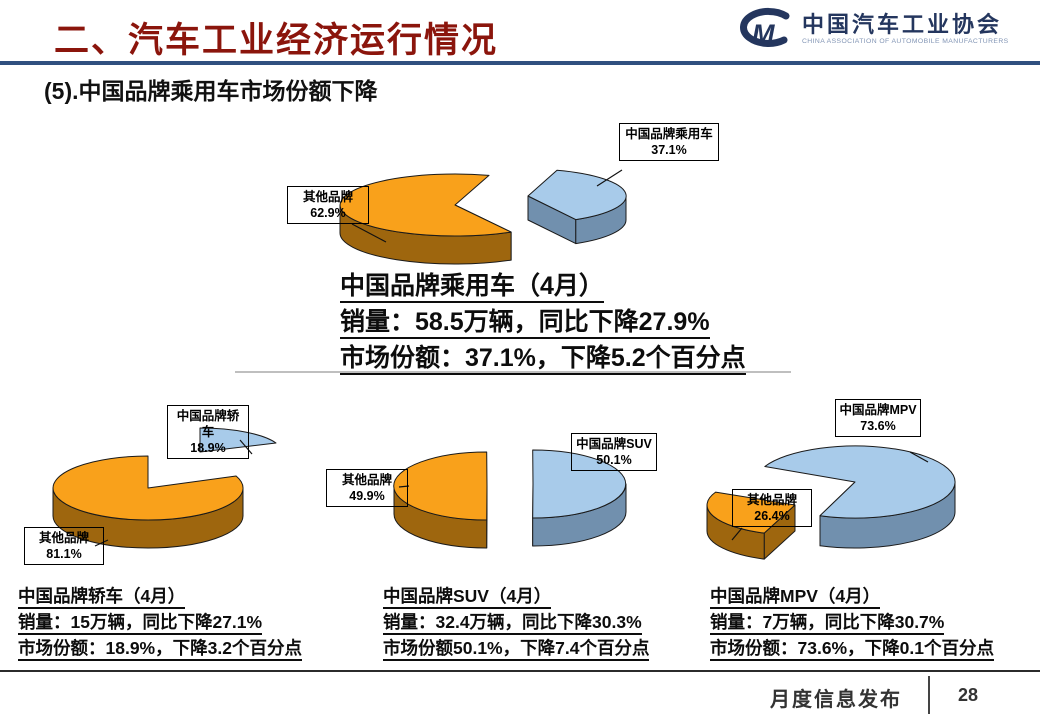 This screenshot has width=1040, height=720. What do you see at coordinates (520, 671) in the screenshot?
I see `footer-rule` at bounding box center [520, 671].